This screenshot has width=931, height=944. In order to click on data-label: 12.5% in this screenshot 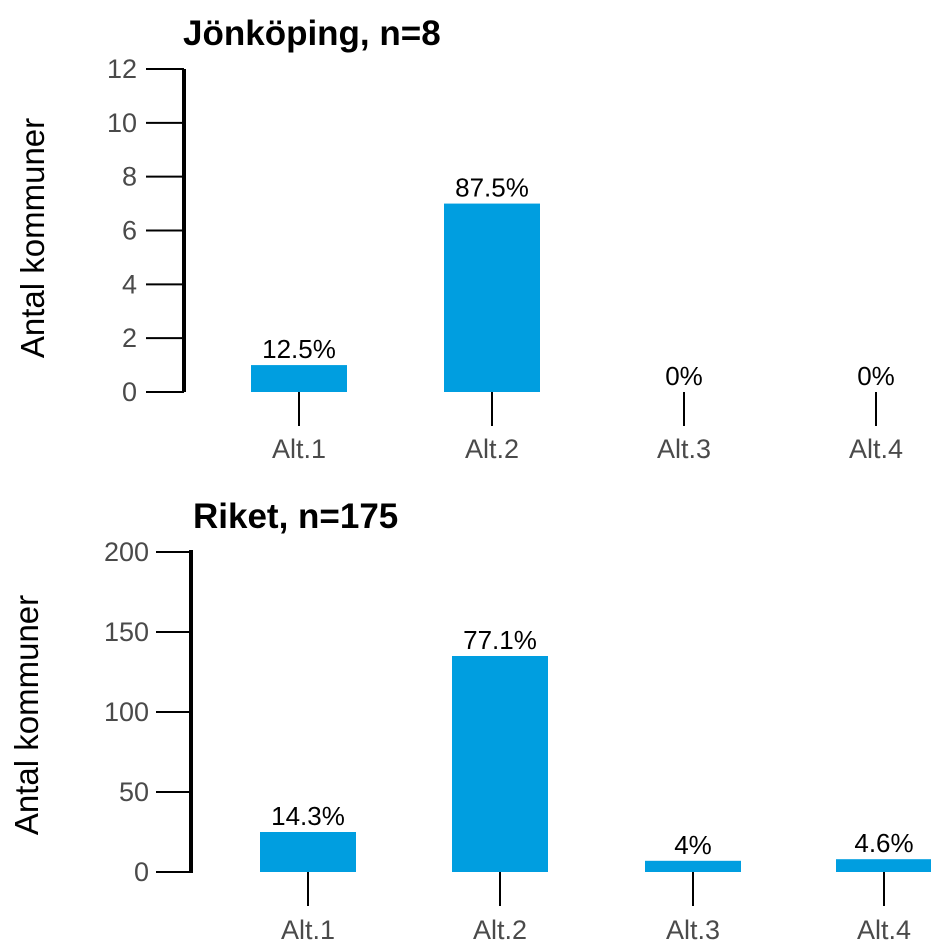, I will do `click(299, 349)`.